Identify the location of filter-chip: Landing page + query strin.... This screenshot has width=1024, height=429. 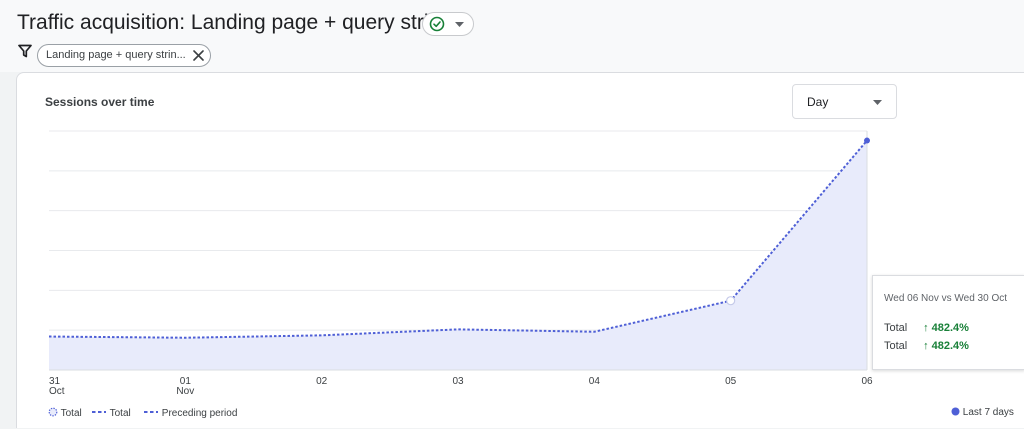
(124, 55).